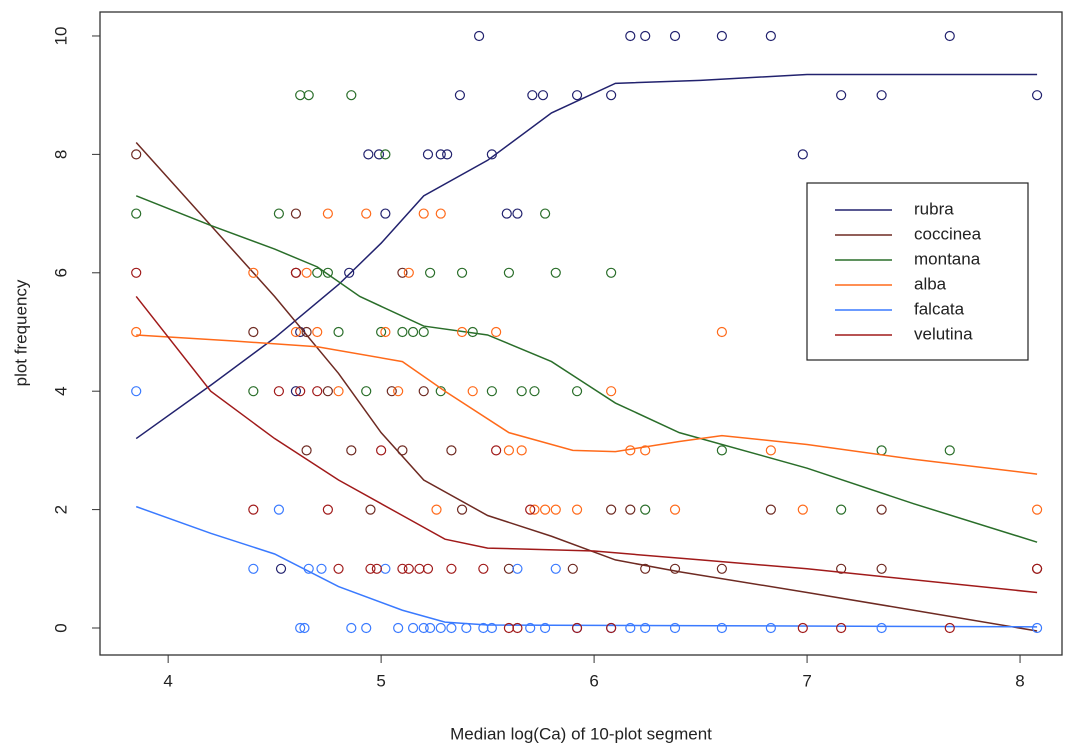  Describe the element at coordinates (167, 680) in the screenshot. I see `x-tick-label: 4` at that location.